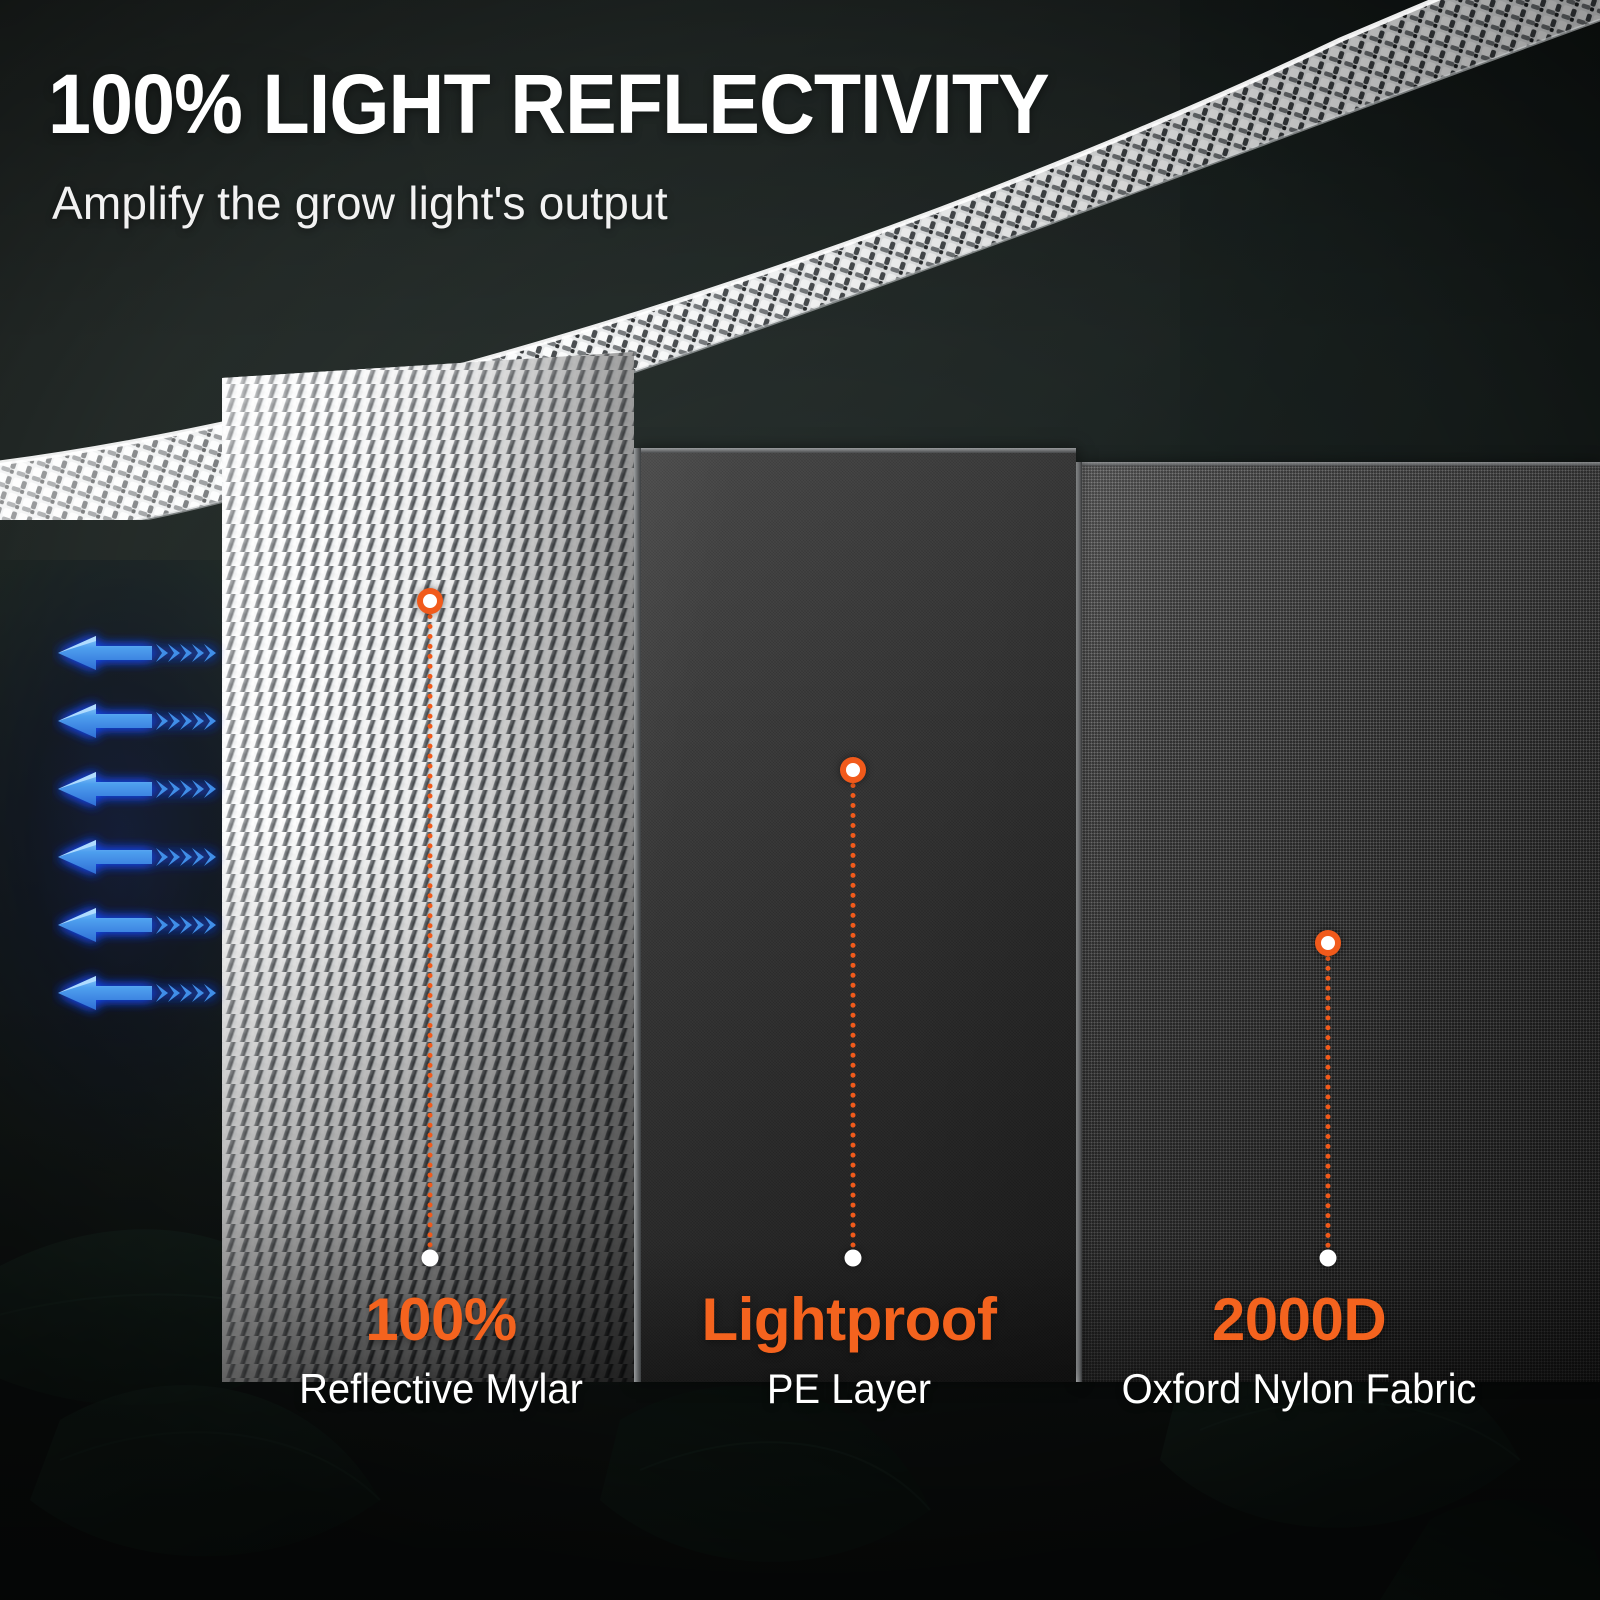 This screenshot has width=1600, height=1600. What do you see at coordinates (853, 770) in the screenshot?
I see `marker-dot-pe` at bounding box center [853, 770].